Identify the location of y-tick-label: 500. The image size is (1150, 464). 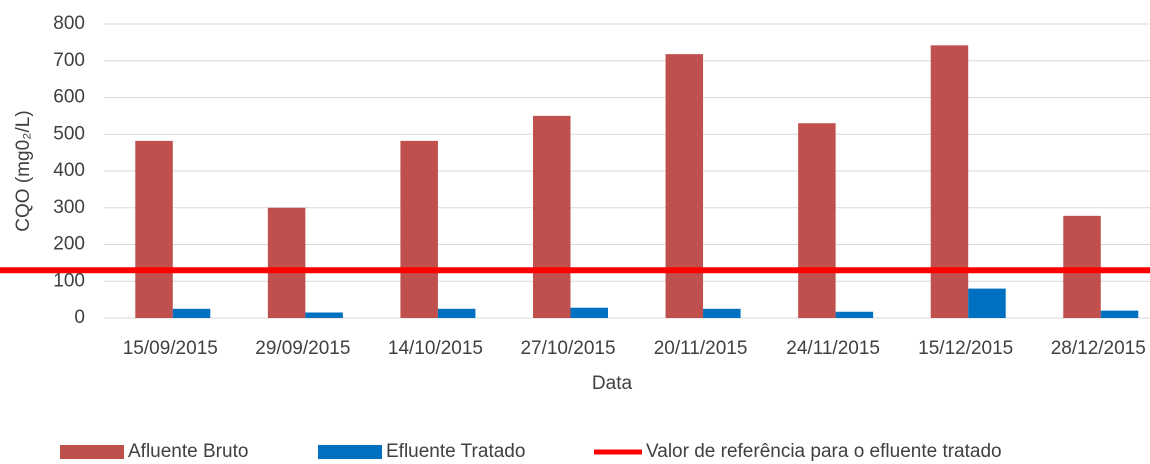
(69, 133).